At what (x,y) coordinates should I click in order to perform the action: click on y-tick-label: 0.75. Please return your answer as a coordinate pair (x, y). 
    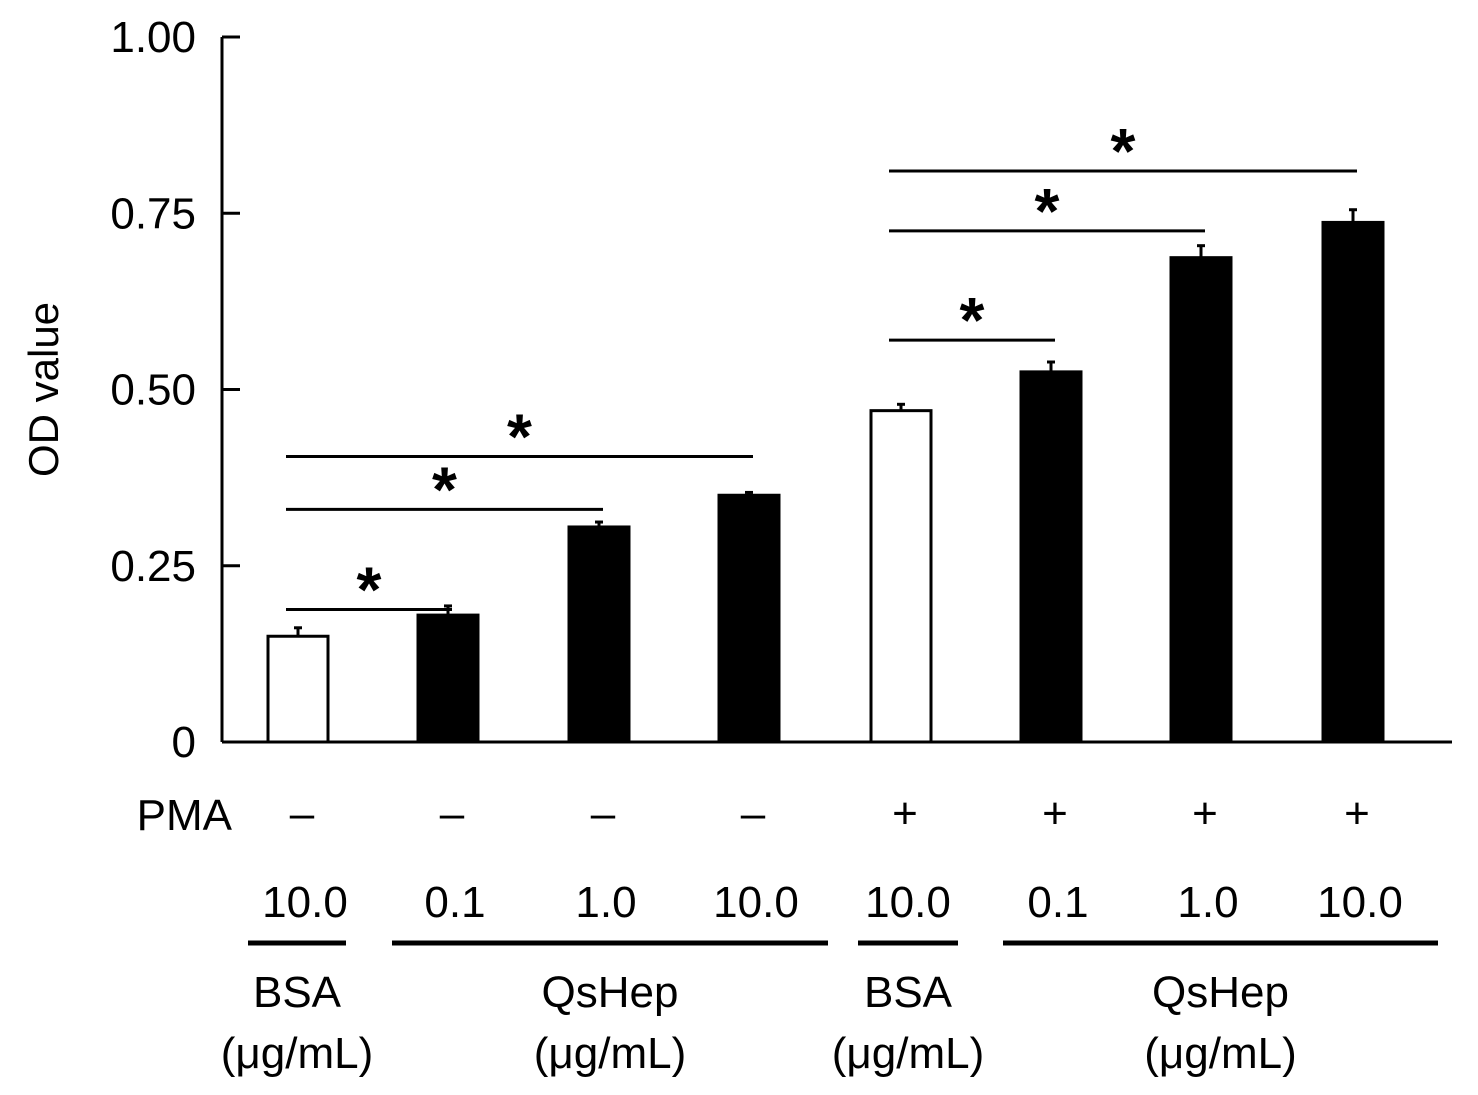
    Looking at the image, I should click on (153, 213).